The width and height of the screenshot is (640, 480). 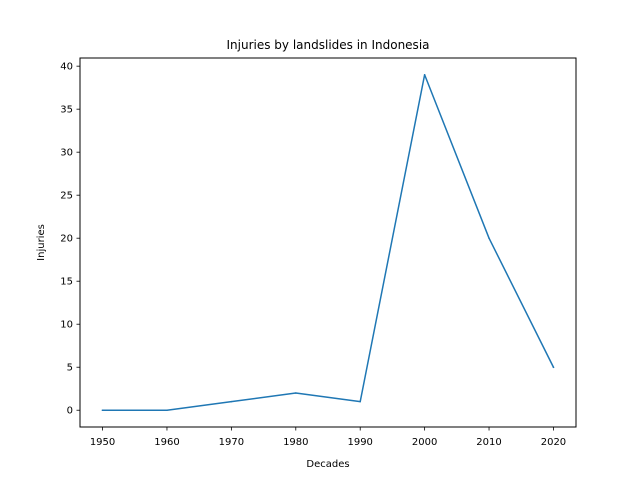 What do you see at coordinates (70, 368) in the screenshot?
I see `y-tick-label: 5` at bounding box center [70, 368].